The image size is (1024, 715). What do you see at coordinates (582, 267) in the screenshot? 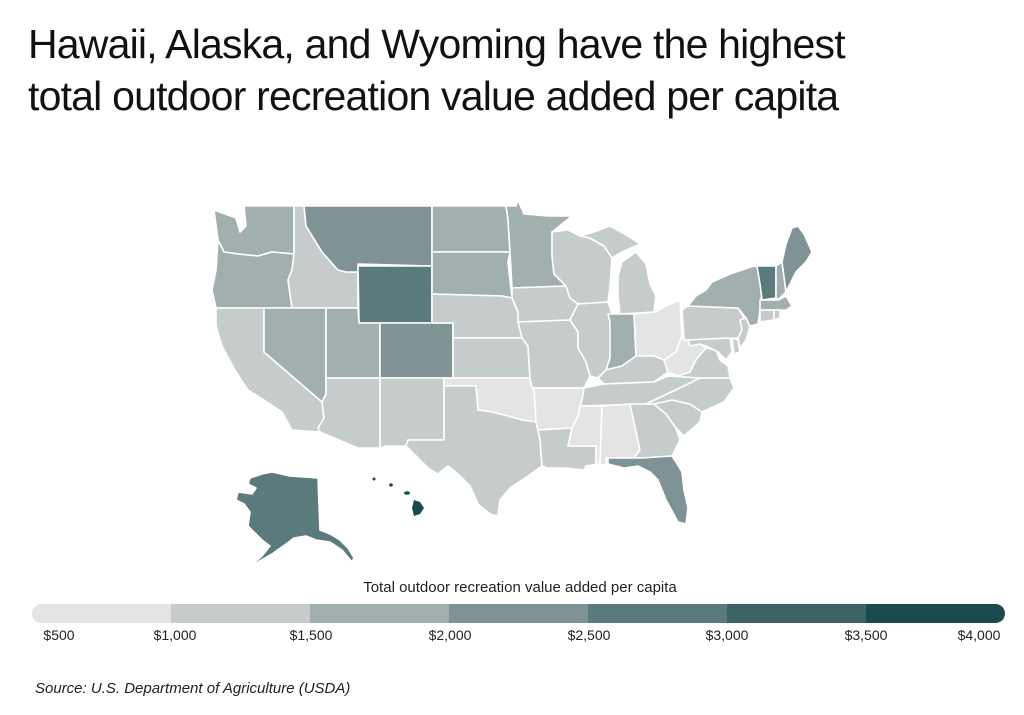
I see `state-wisconsin` at bounding box center [582, 267].